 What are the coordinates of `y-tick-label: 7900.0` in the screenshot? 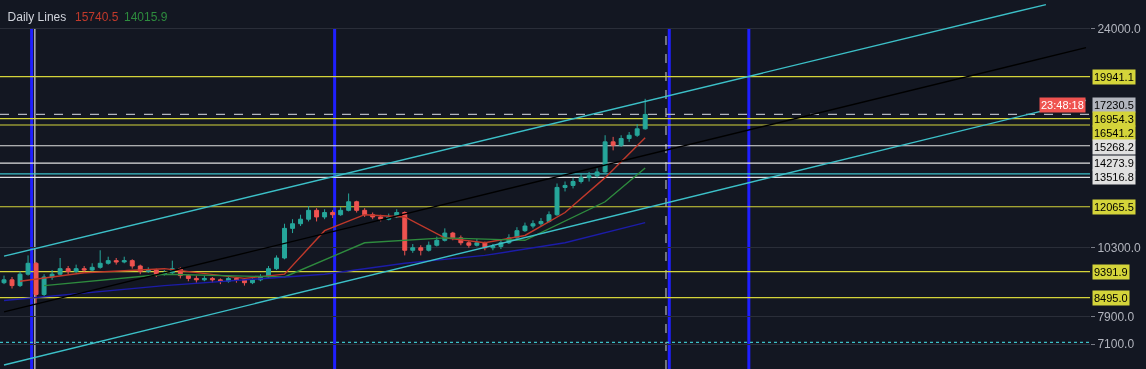 It's located at (1116, 316).